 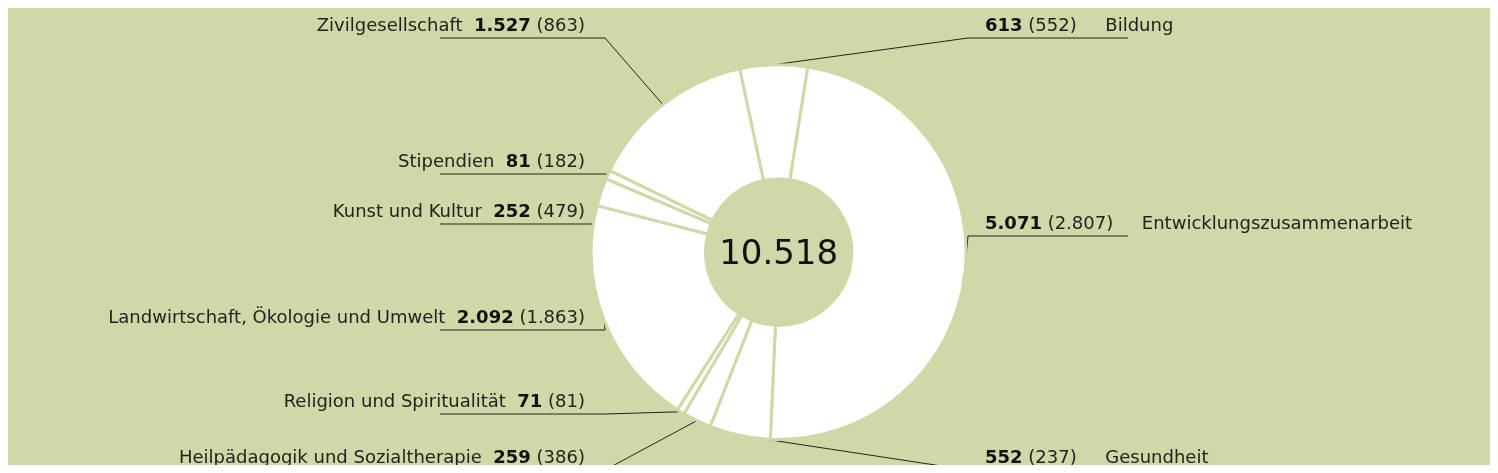 I want to click on data-label: 613 (552), so click(x=1031, y=24).